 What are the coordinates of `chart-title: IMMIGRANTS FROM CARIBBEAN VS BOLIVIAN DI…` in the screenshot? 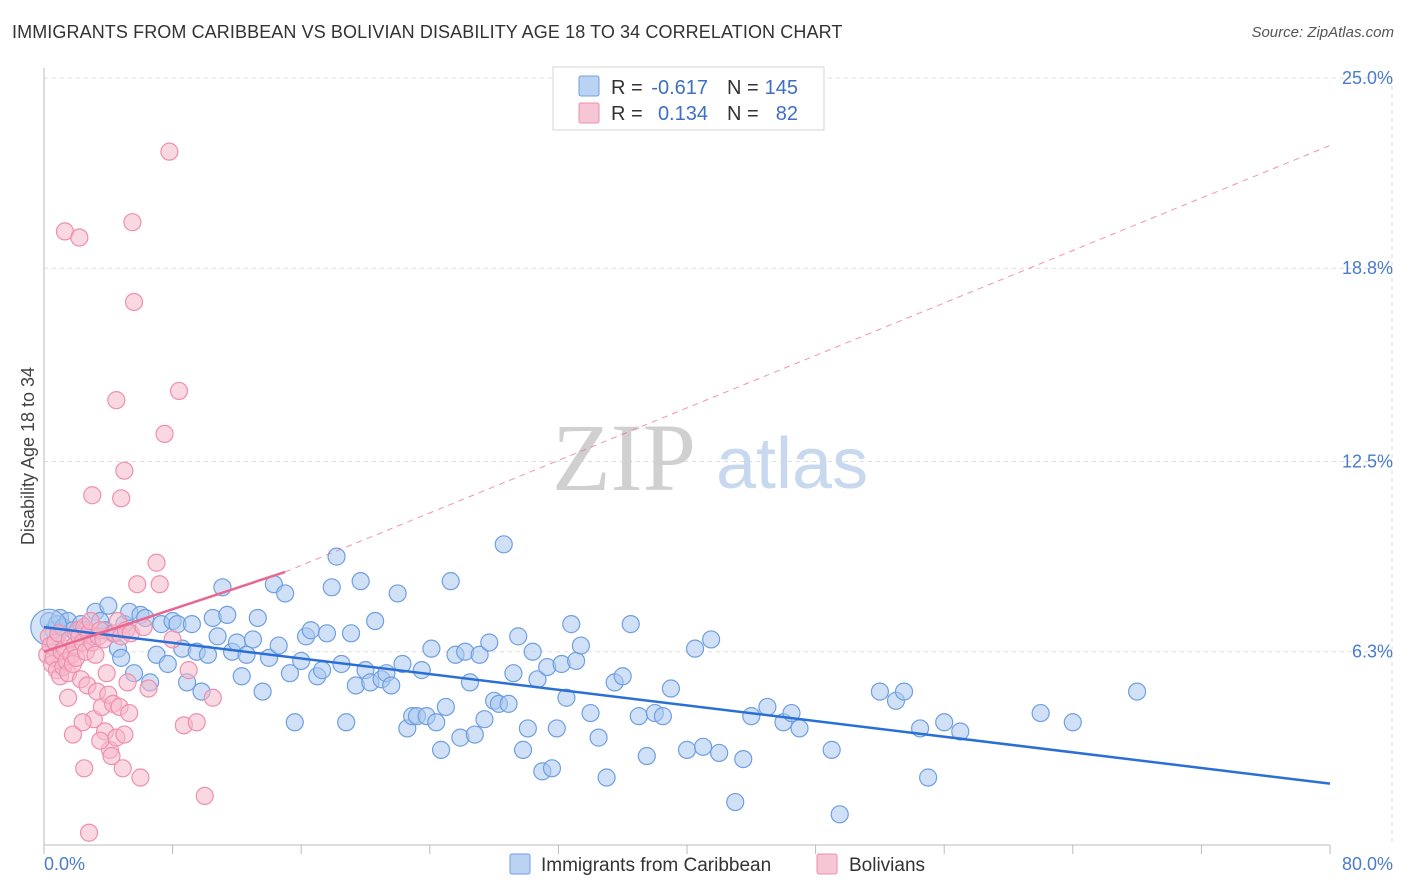 It's located at (427, 32).